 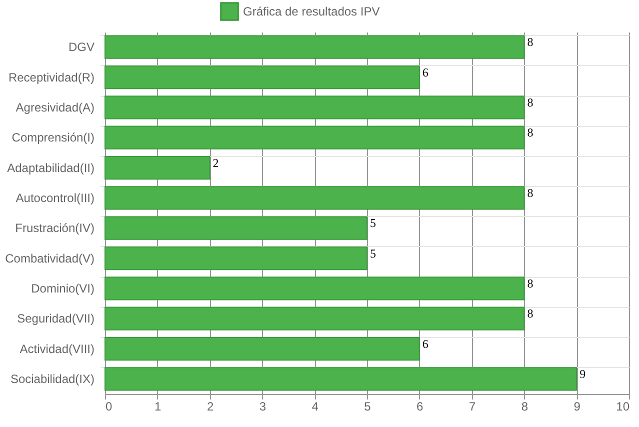 I want to click on x-tick-label: 3, so click(x=262, y=407).